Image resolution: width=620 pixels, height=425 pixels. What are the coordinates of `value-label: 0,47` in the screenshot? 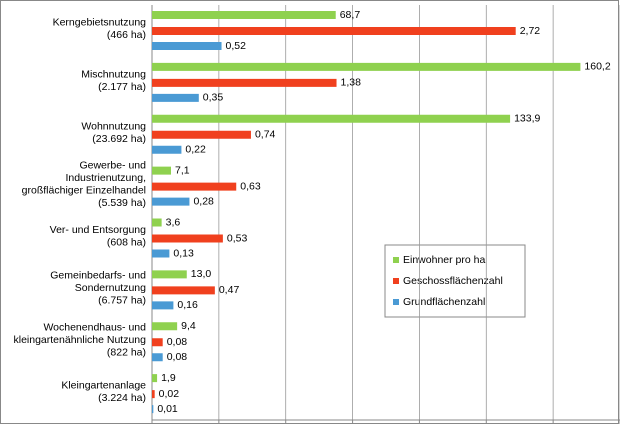 It's located at (229, 290).